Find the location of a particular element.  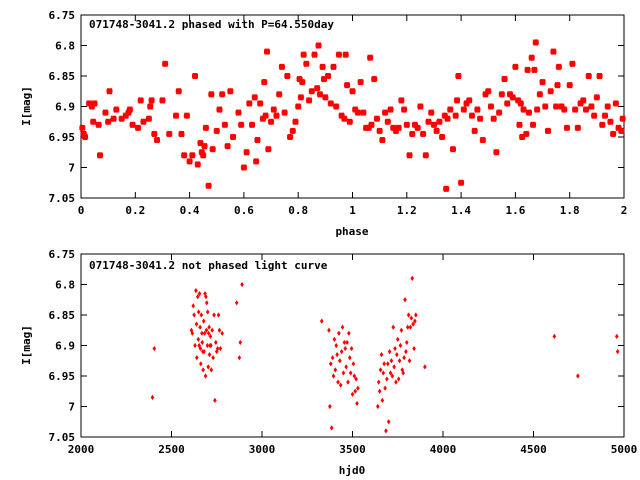

phased-x-tick-label: 0.8 is located at coordinates (298, 210).